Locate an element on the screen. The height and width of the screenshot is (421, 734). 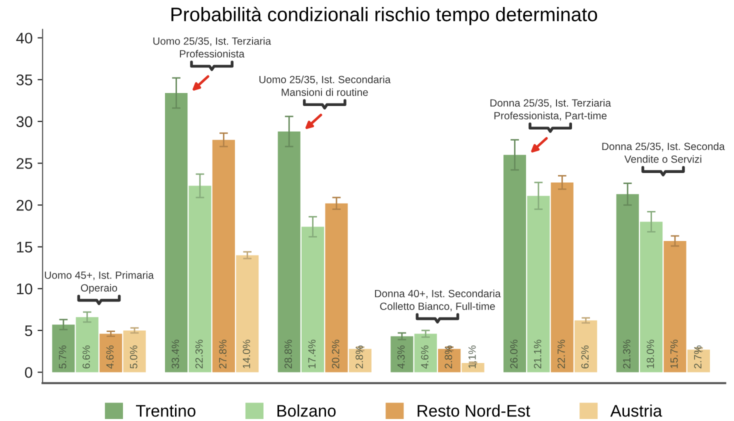
data-label: 6.6% is located at coordinates (86, 357).